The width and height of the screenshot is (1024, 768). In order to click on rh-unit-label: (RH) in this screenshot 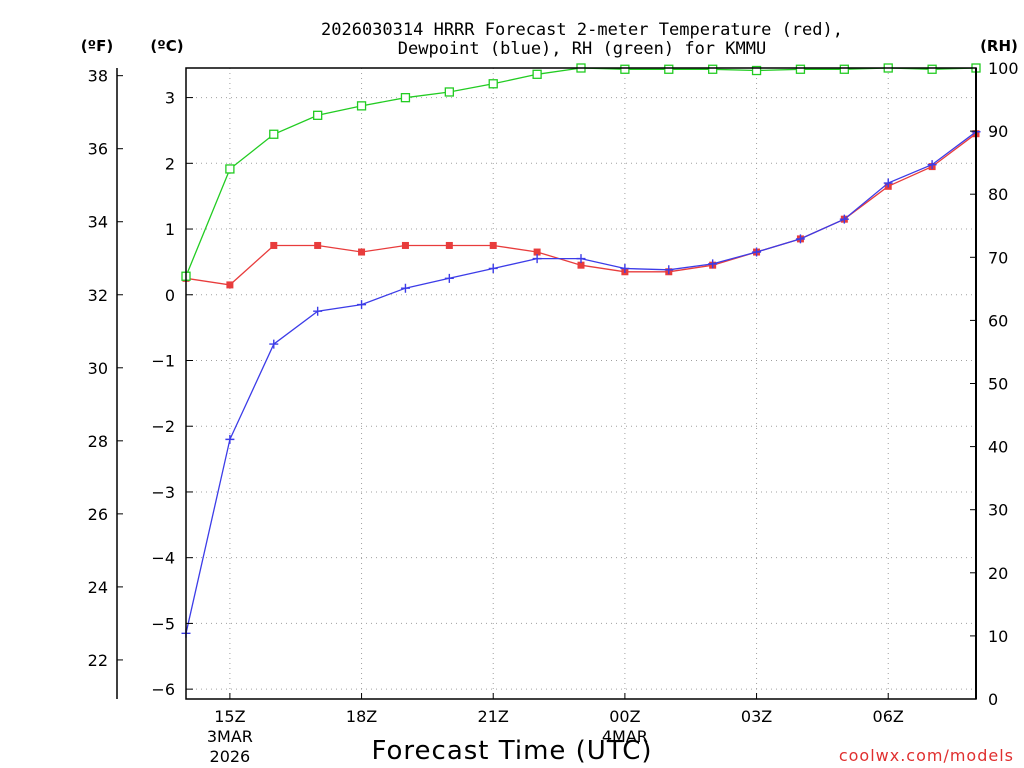, I will do `click(999, 46)`.